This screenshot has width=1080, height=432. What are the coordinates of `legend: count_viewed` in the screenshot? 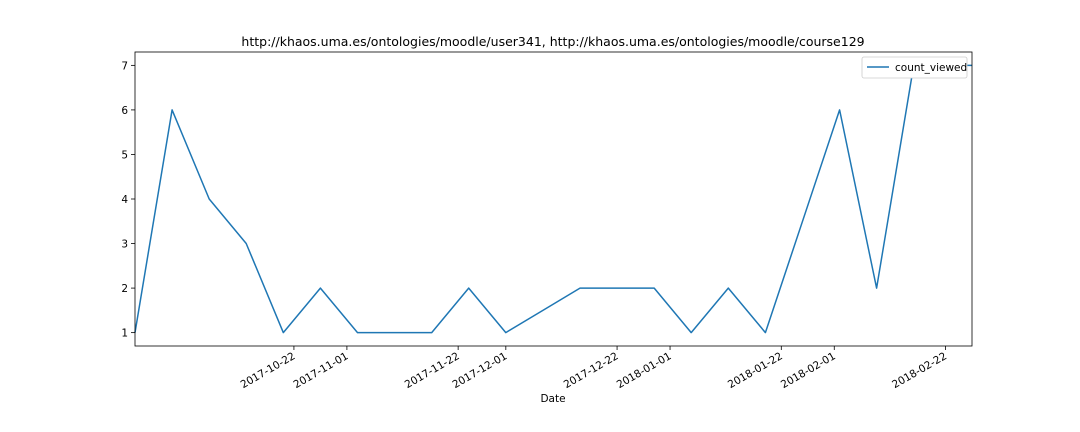 It's located at (914, 67).